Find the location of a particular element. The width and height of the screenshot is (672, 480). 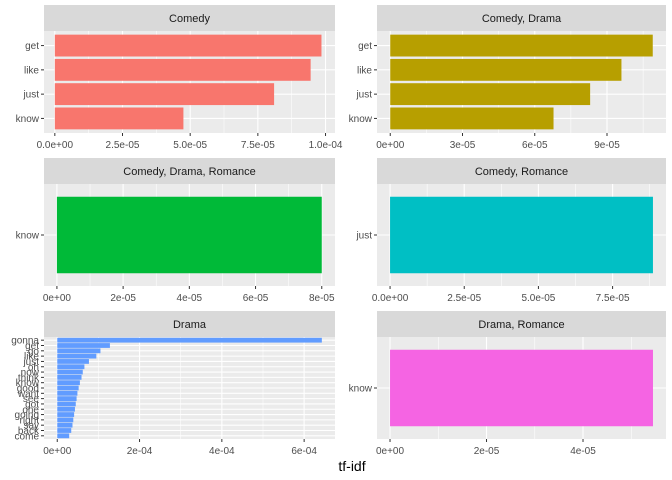

facet-strip-title: Drama, Romance is located at coordinates (521, 325).